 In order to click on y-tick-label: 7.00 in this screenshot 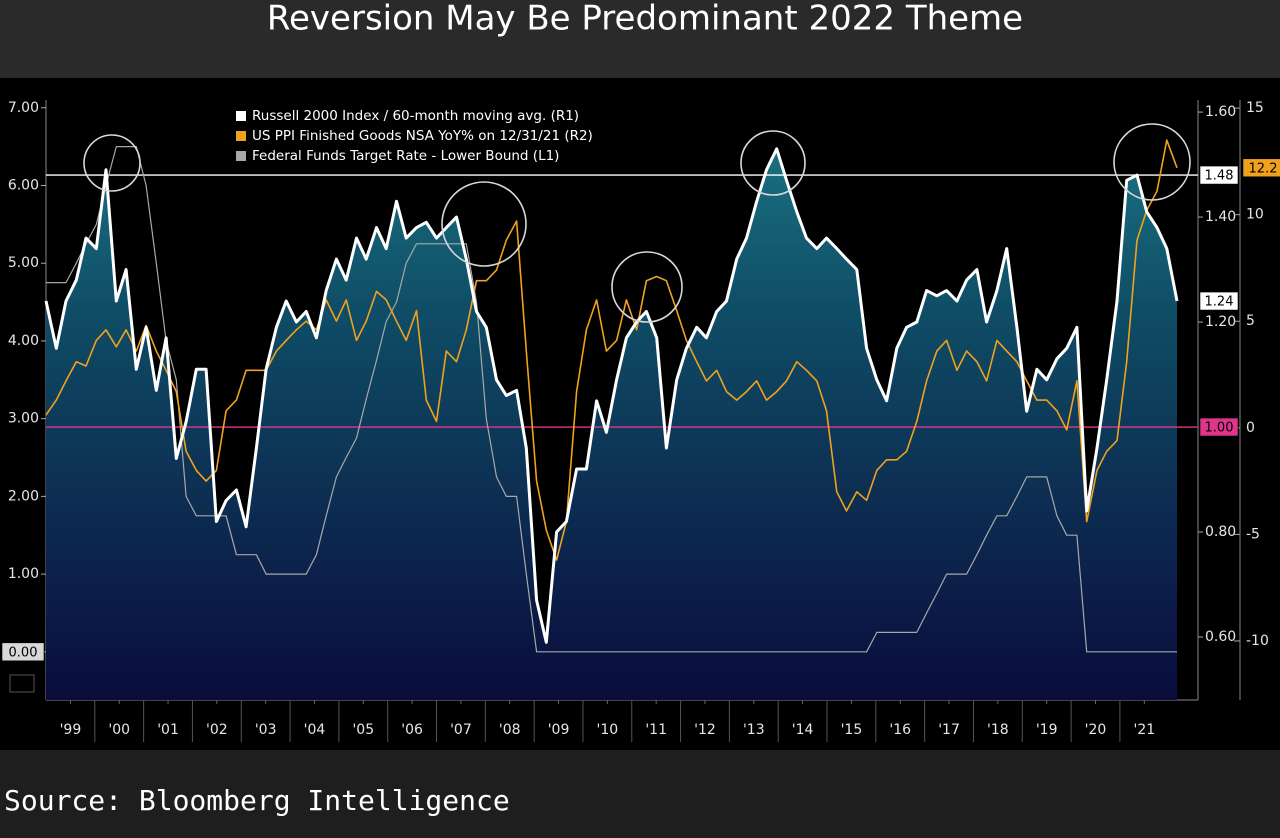, I will do `click(23, 108)`.